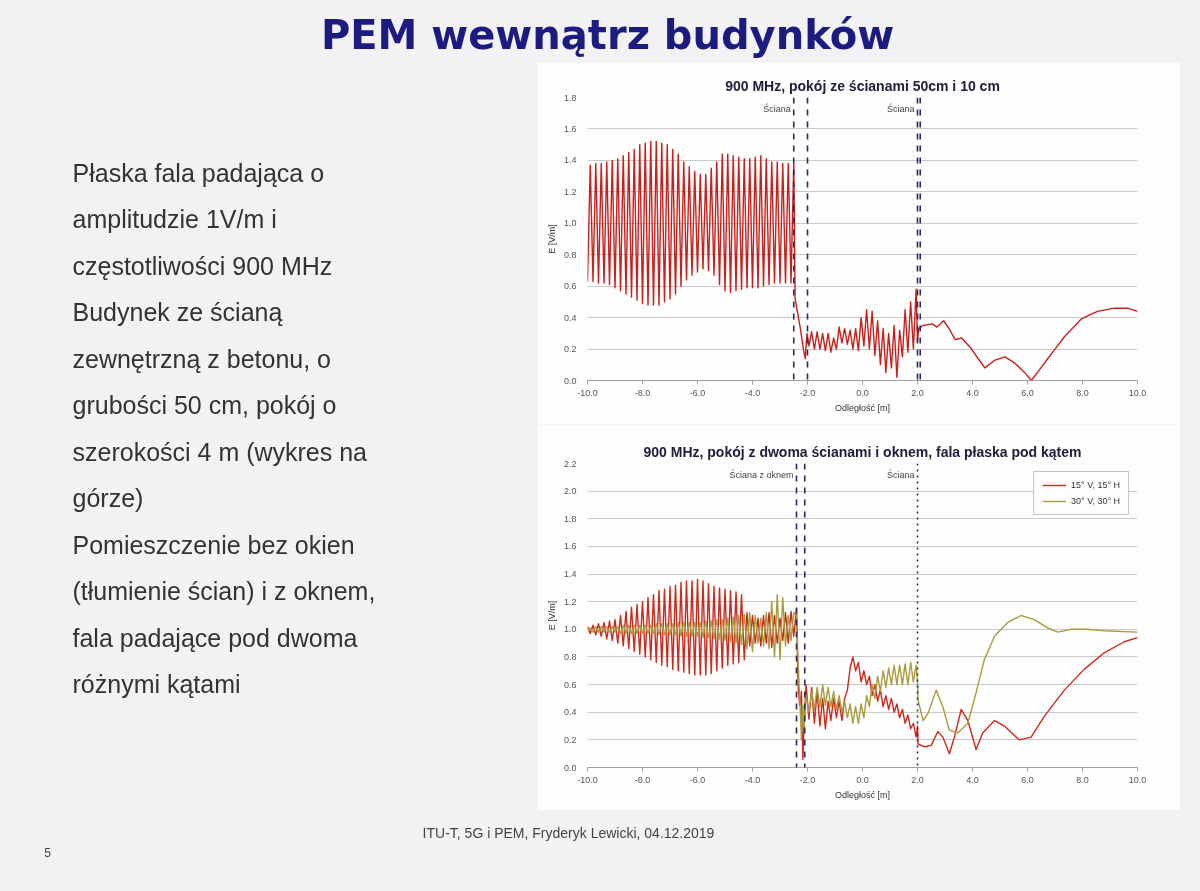  What do you see at coordinates (220, 405) in the screenshot?
I see `text: Budynek ze ścianą zewnętrzną z betonu, o grubości 50 cm, pokój o szerokości 4 m (wykres na górze)` at bounding box center [220, 405].